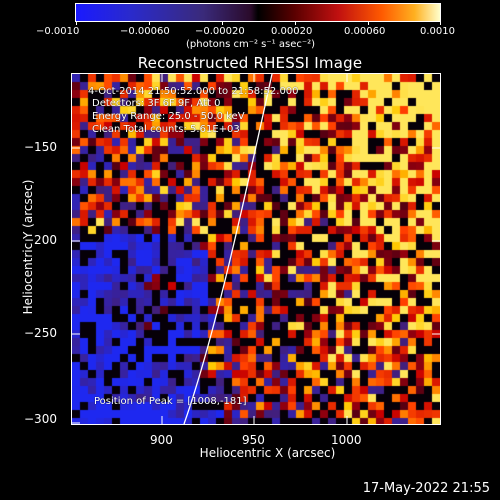 This screenshot has width=500, height=500. Describe the element at coordinates (161, 440) in the screenshot. I see `x-tick-label: 900` at that location.